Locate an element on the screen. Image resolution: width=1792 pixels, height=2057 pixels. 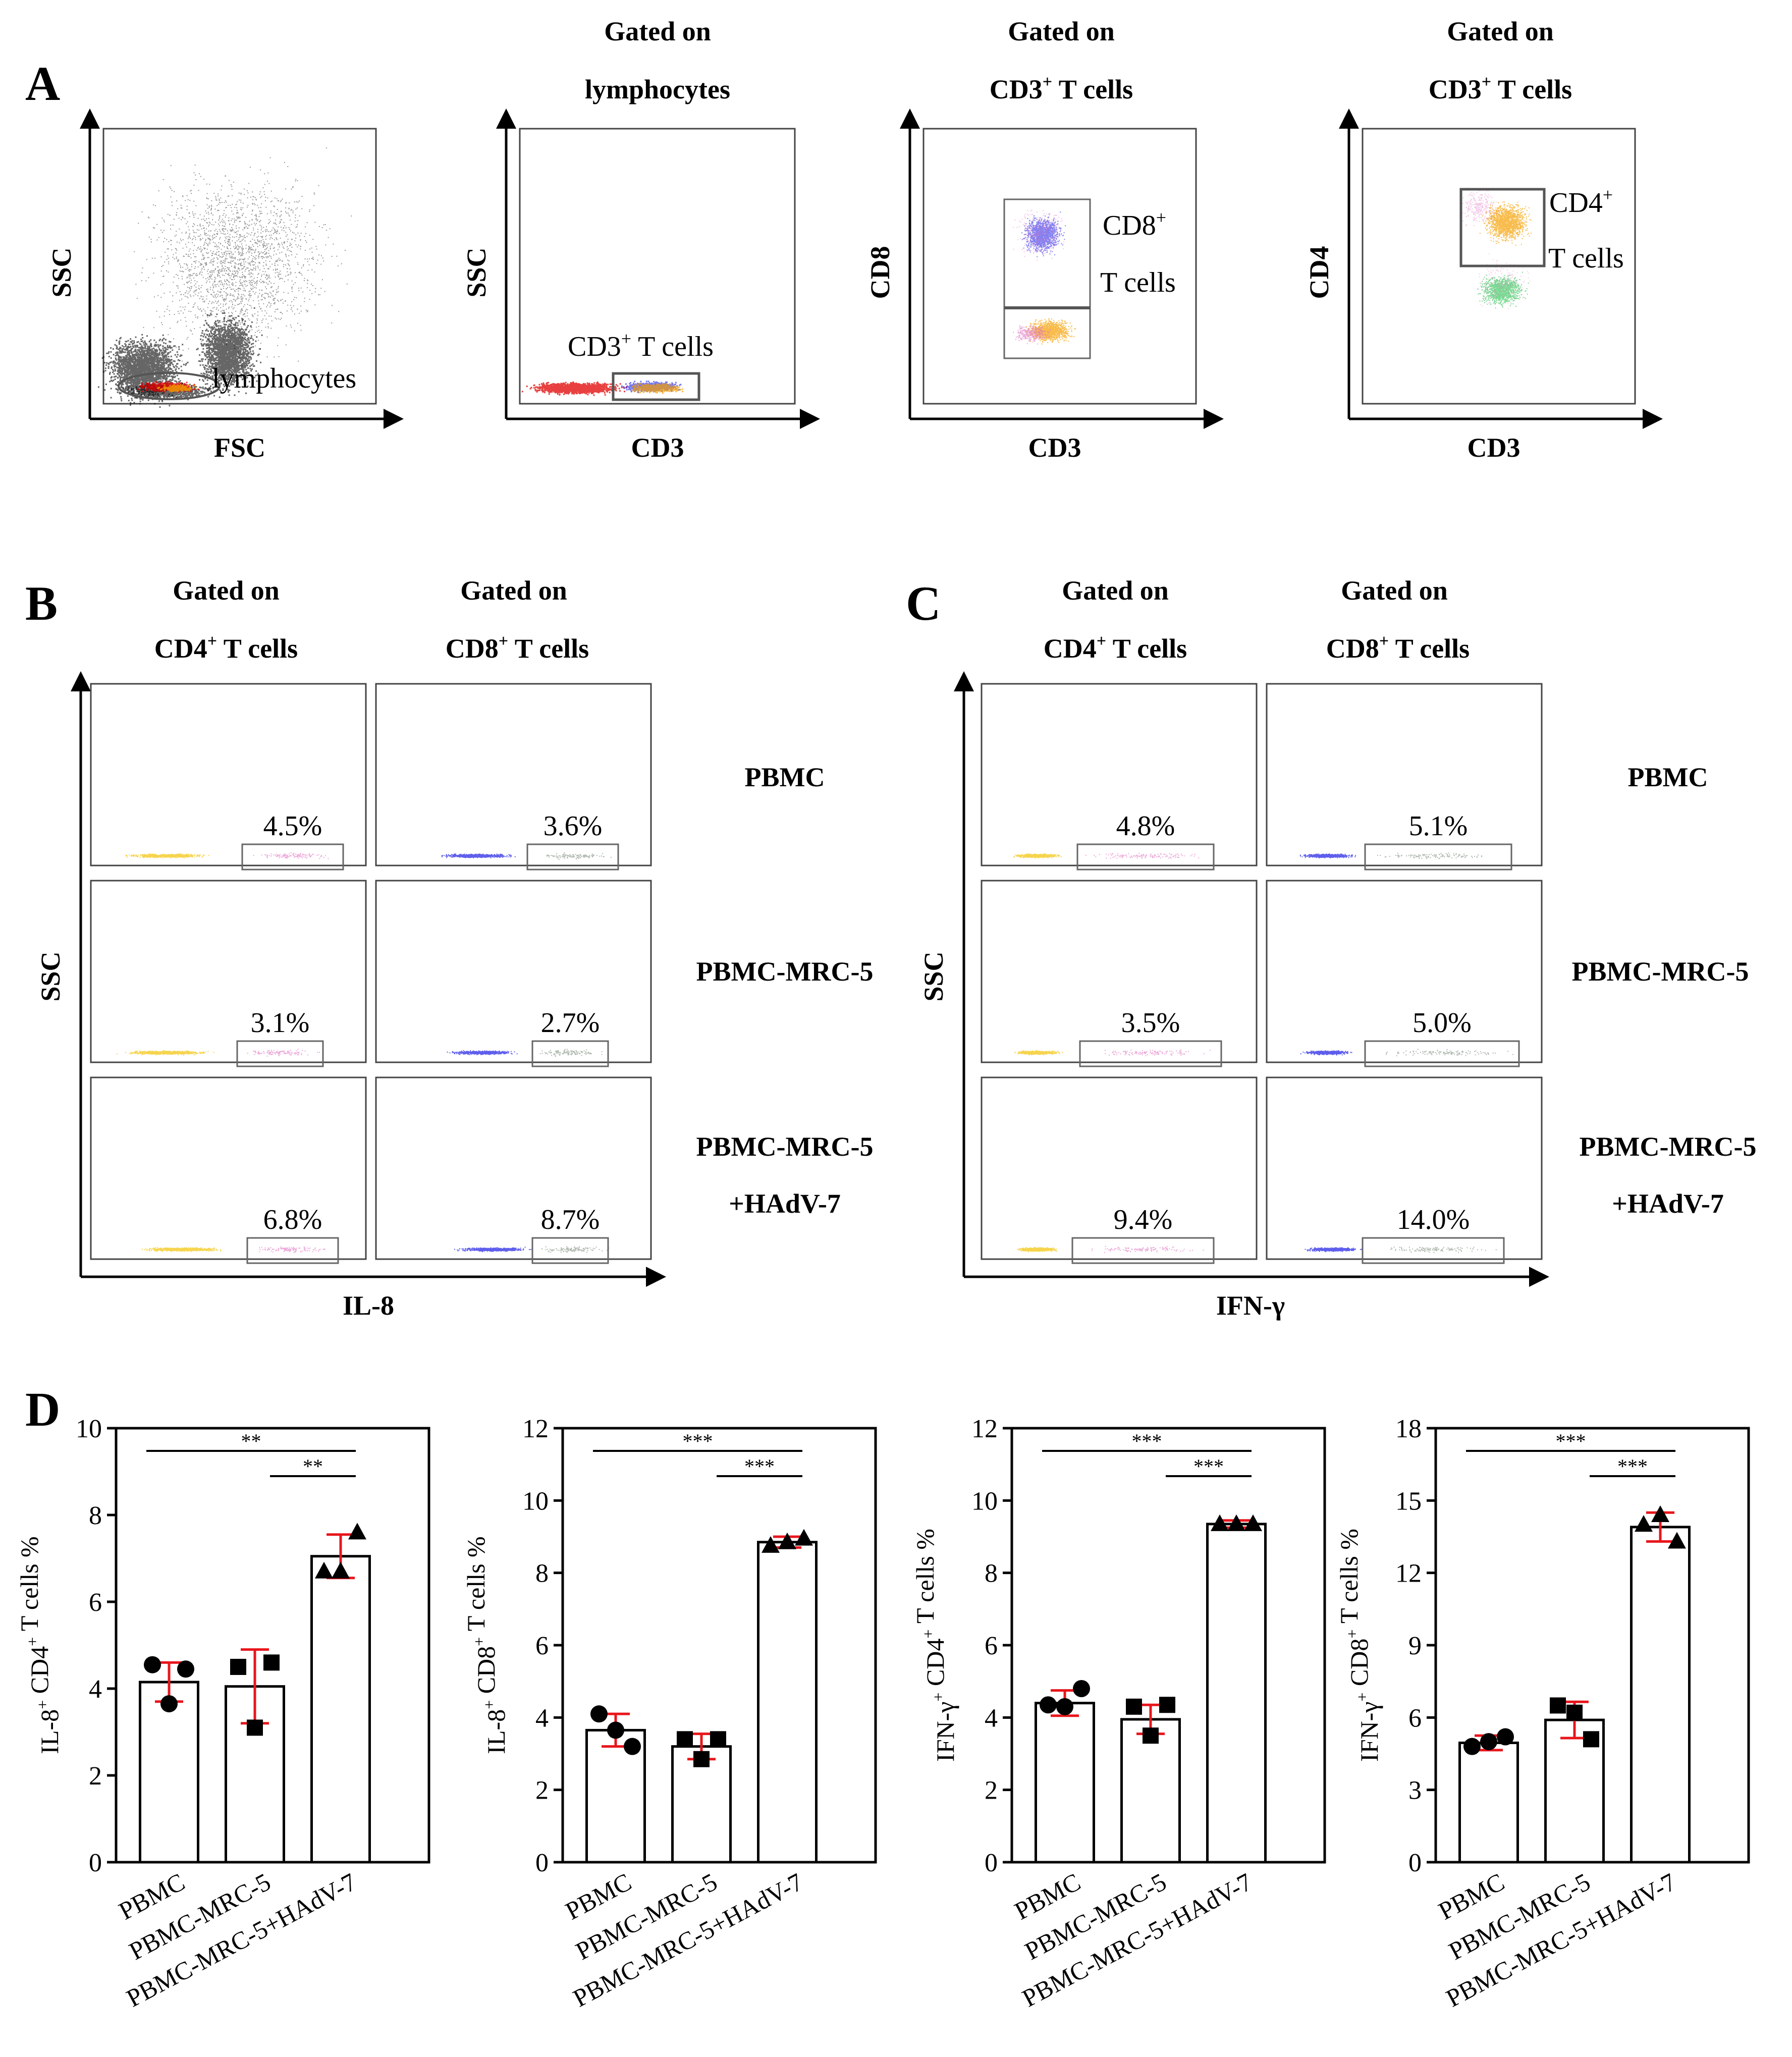
panelB-plot-r1-c2: 3.6% is located at coordinates (514, 777).